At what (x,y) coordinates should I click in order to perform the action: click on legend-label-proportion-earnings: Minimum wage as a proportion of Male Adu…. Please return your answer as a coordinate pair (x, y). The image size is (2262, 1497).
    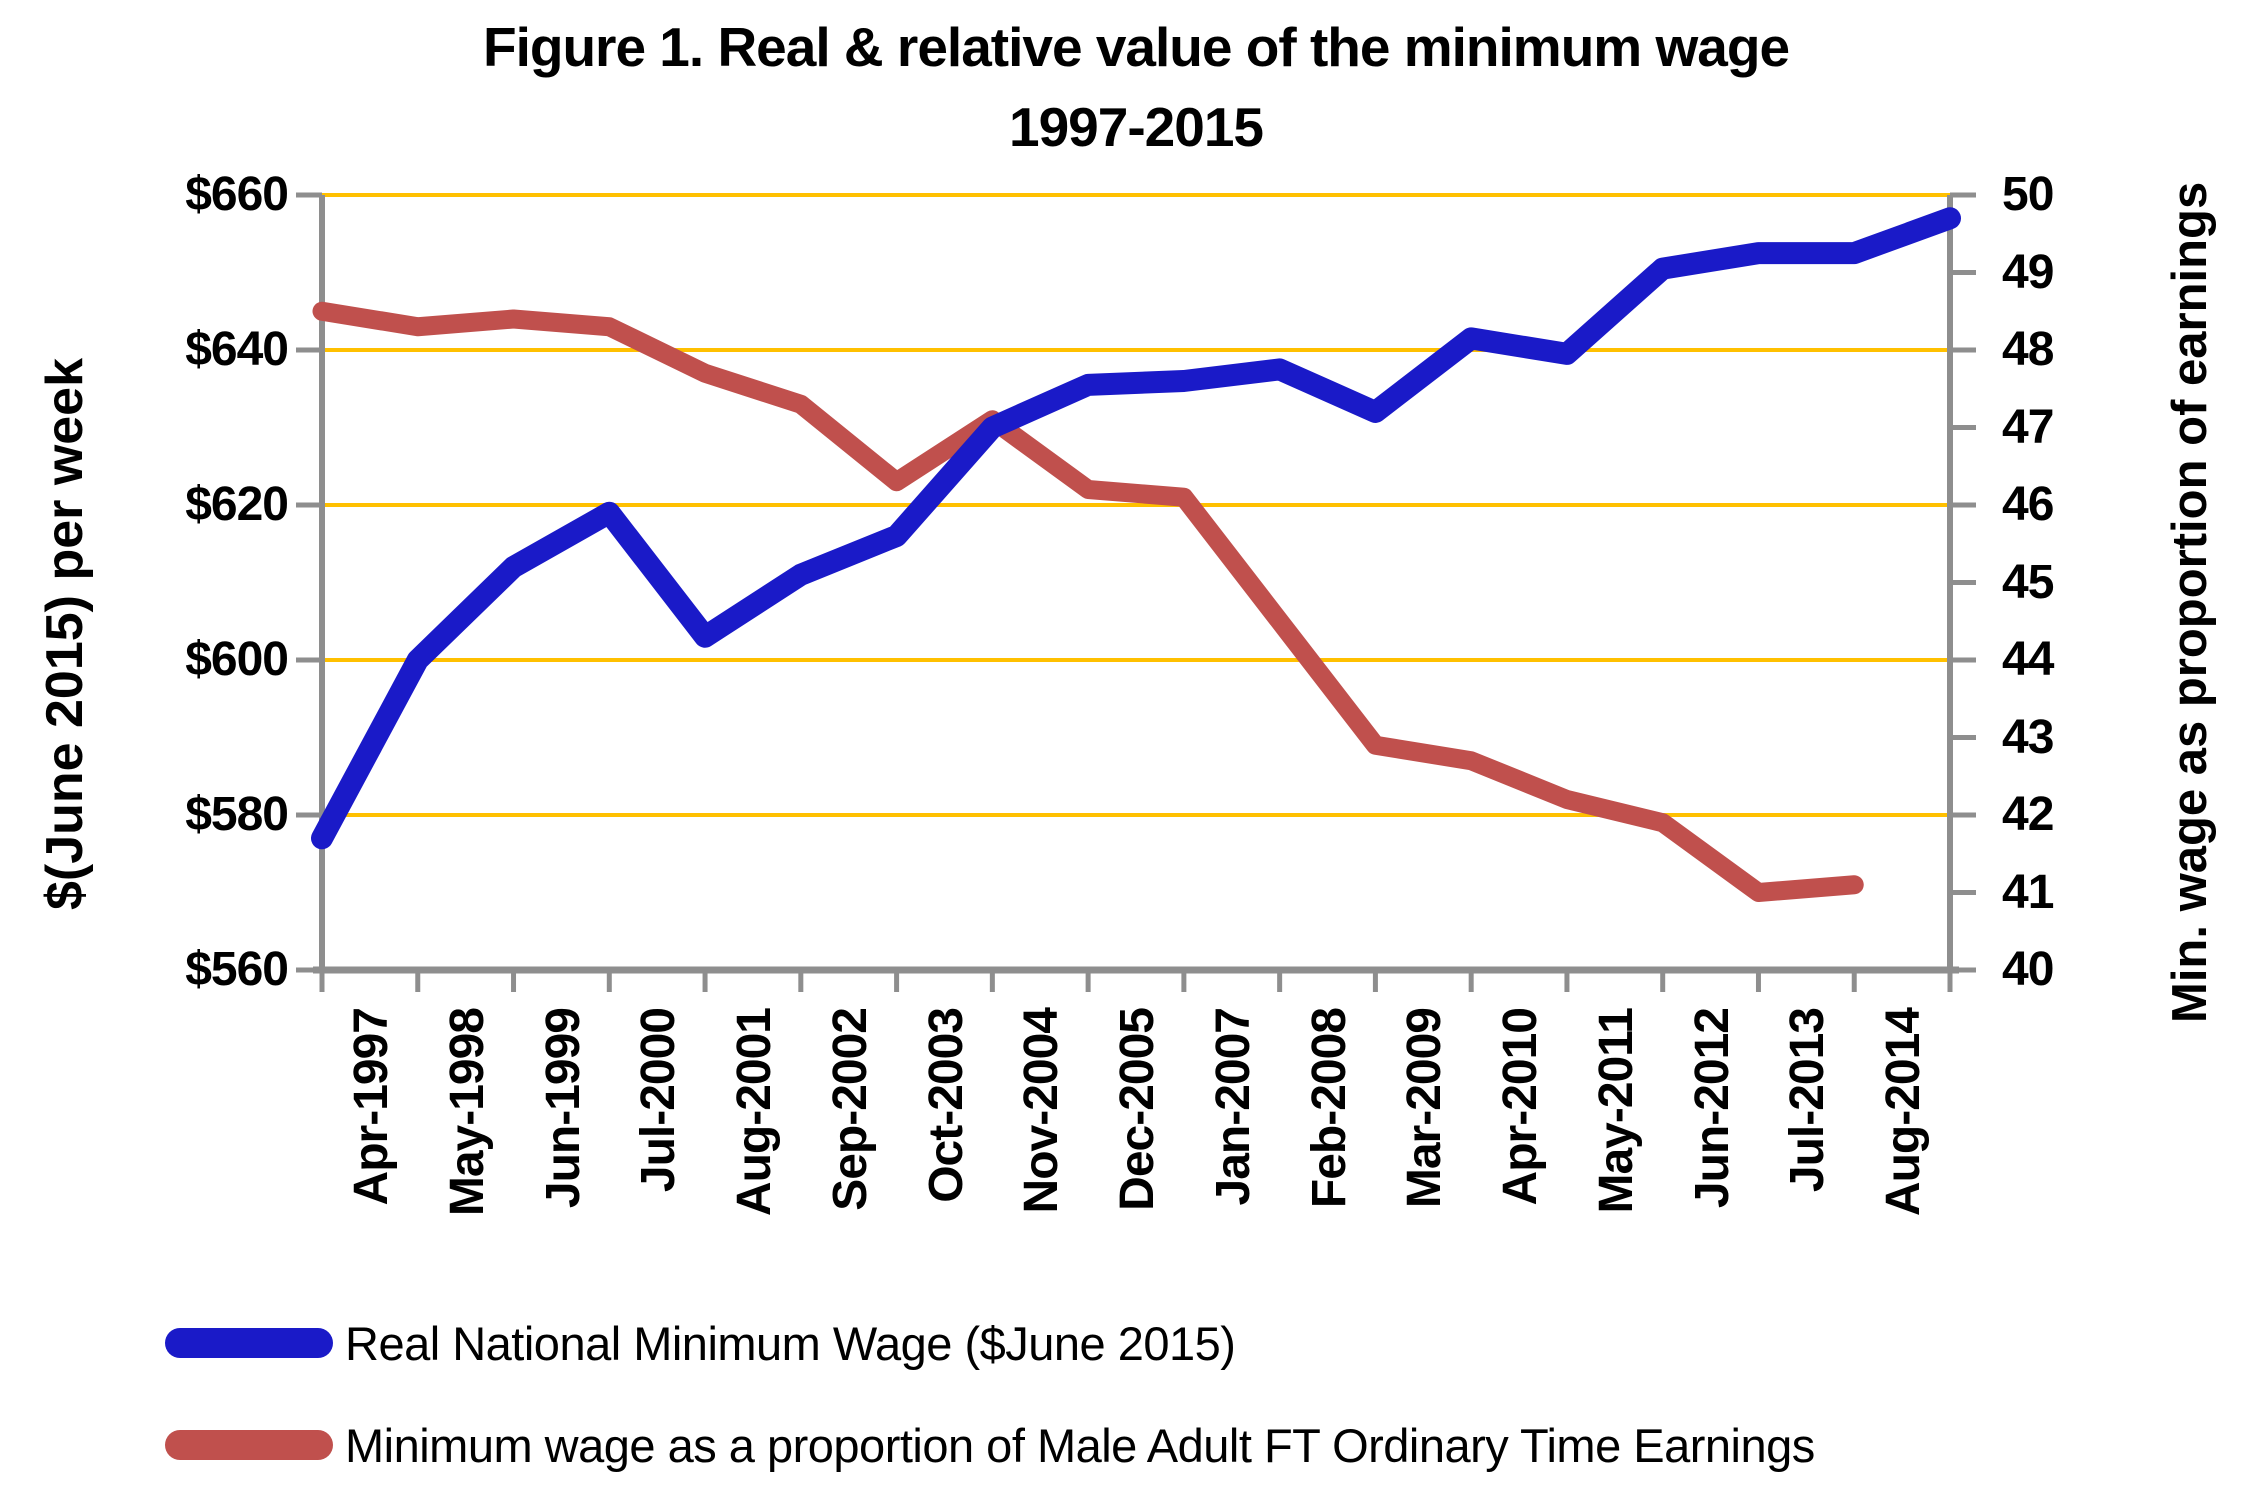
    Looking at the image, I should click on (1080, 1445).